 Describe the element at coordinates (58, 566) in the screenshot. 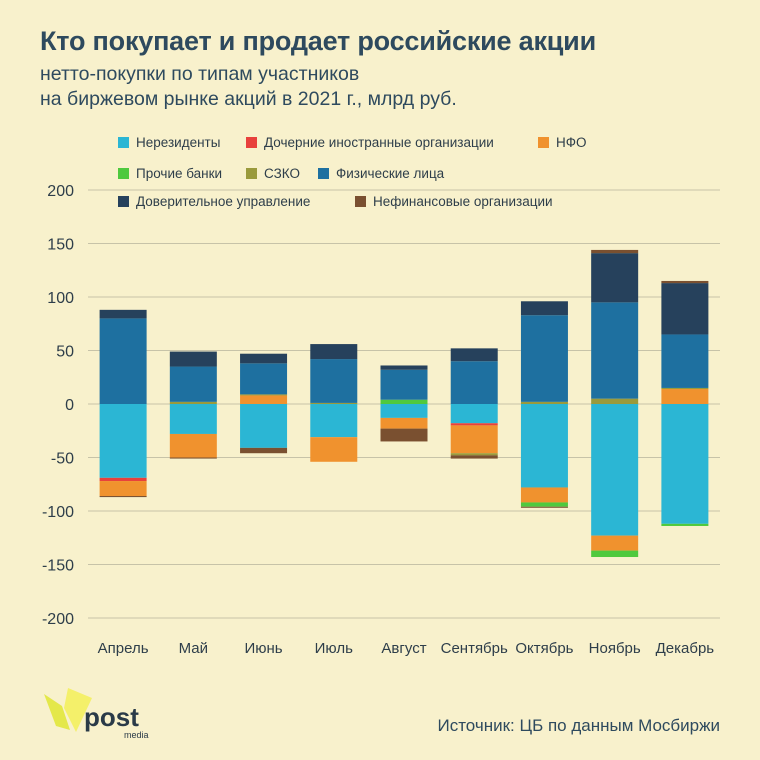

I see `y-tick-label: -150` at that location.